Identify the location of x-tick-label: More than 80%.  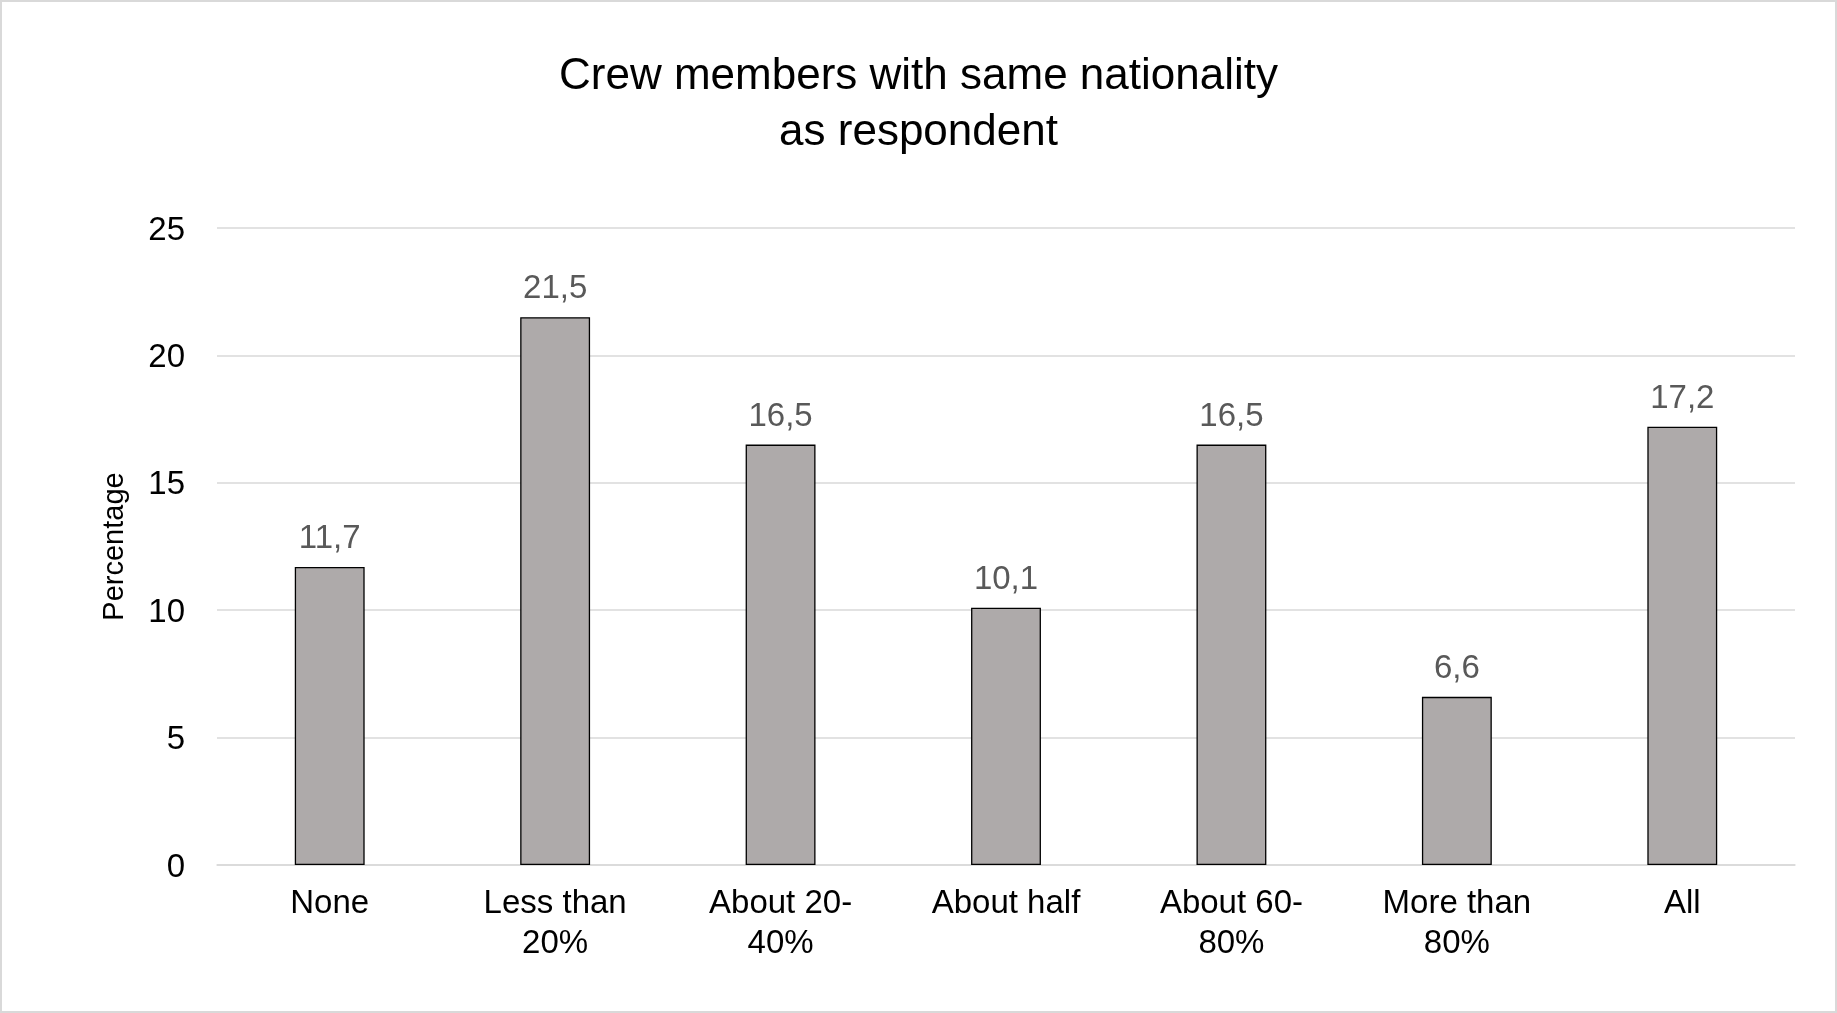
(1457, 921).